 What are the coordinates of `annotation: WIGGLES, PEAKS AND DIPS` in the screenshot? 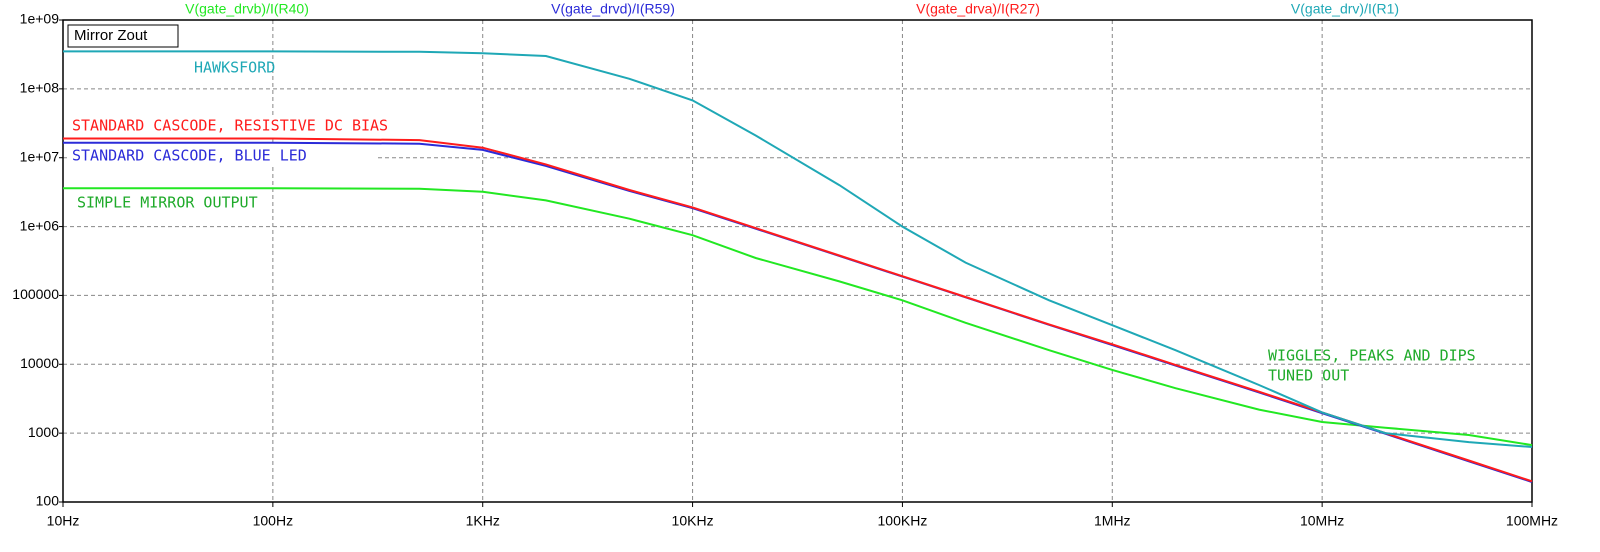 It's located at (1372, 356).